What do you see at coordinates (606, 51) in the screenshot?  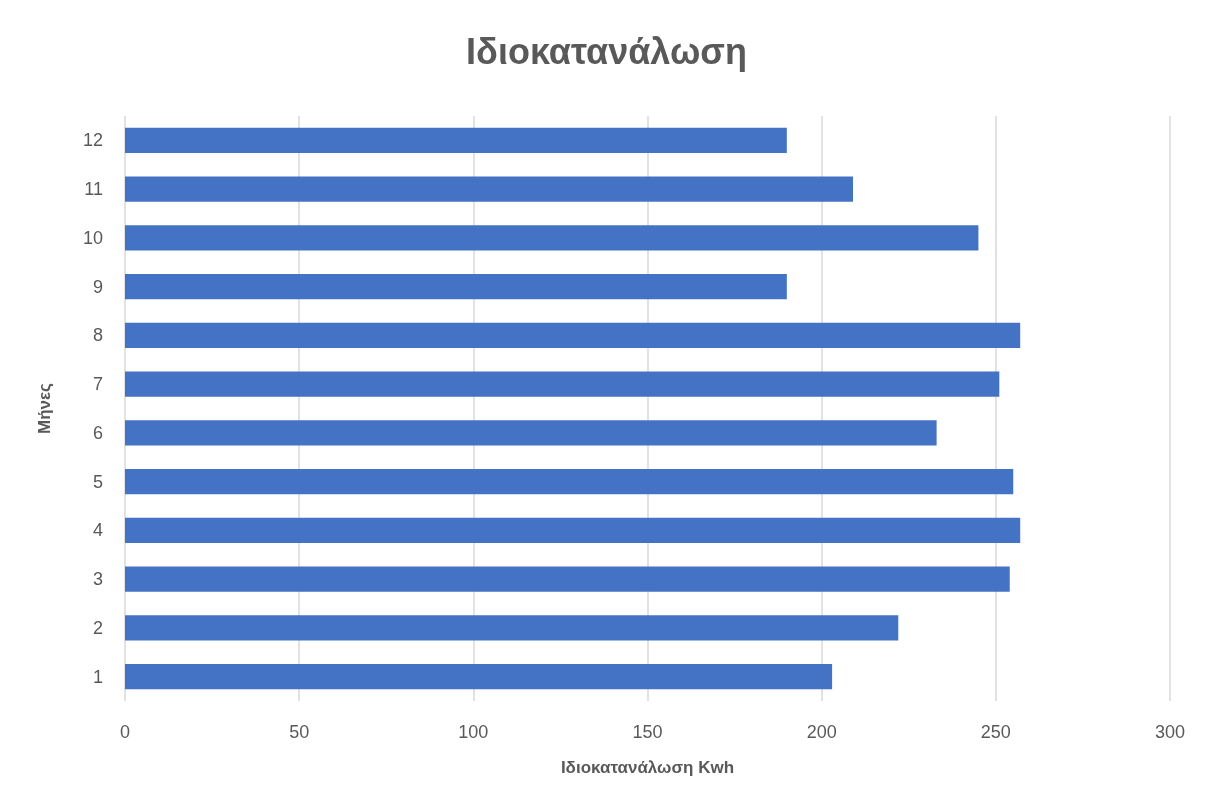 I see `chart-title: Ιδιοκατανάλωση` at bounding box center [606, 51].